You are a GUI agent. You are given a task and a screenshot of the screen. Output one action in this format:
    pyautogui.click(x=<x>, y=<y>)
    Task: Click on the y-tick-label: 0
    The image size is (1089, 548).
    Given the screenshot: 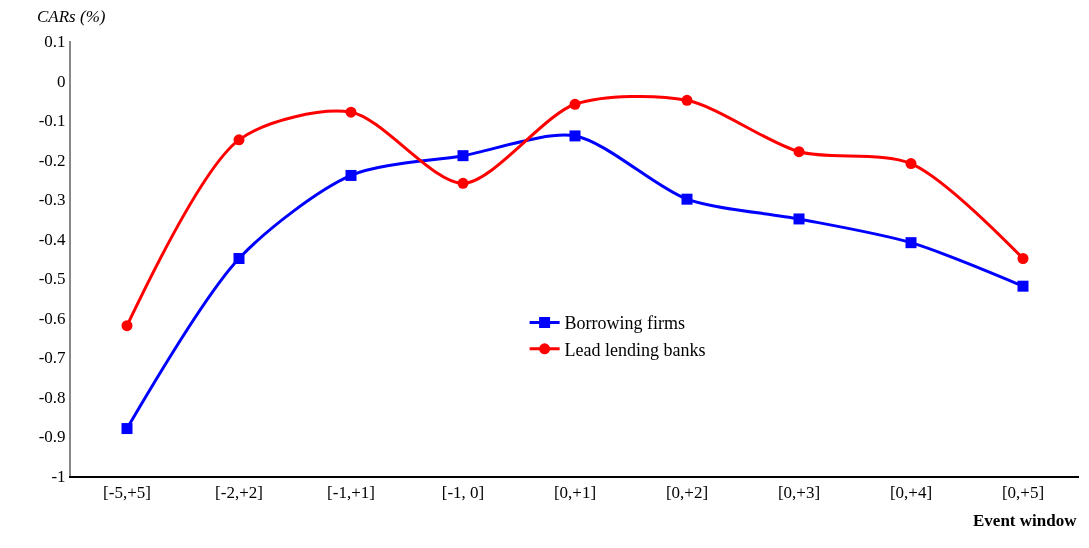 What is the action you would take?
    pyautogui.click(x=61, y=81)
    